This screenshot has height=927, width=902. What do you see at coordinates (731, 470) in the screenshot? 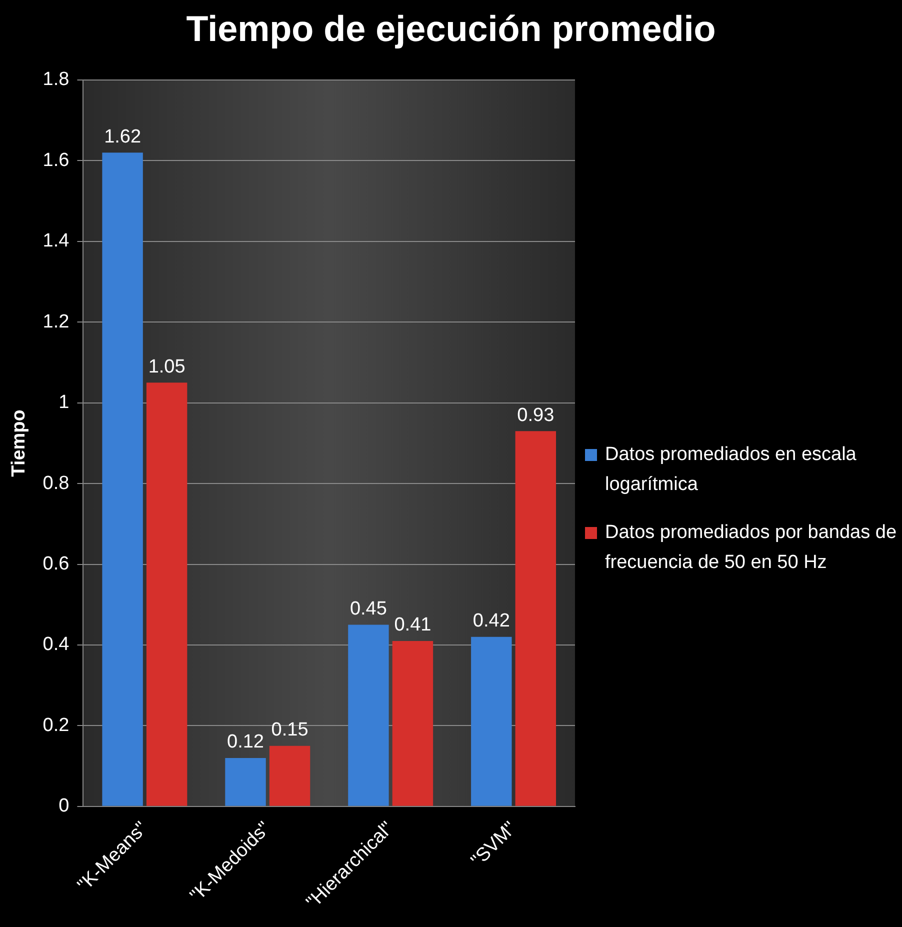
I see `legend-label: Datos promediados en escala logarítmica` at bounding box center [731, 470].